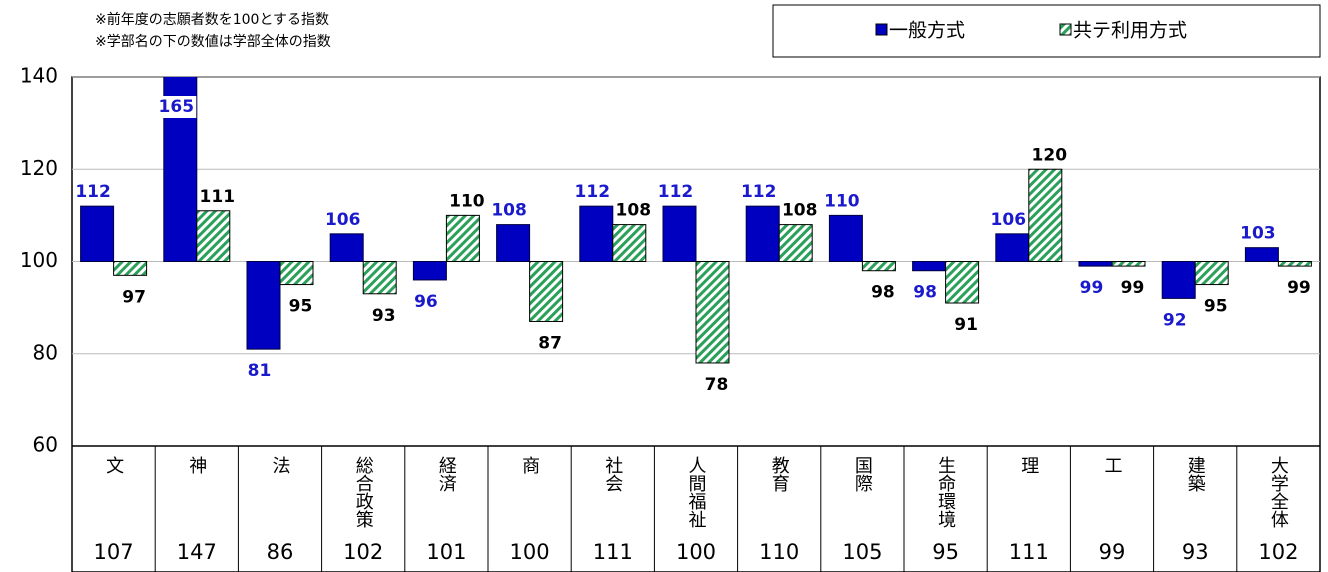 Image resolution: width=1328 pixels, height=572 pixels. What do you see at coordinates (1050, 155) in the screenshot?
I see `value-label: 120` at bounding box center [1050, 155].